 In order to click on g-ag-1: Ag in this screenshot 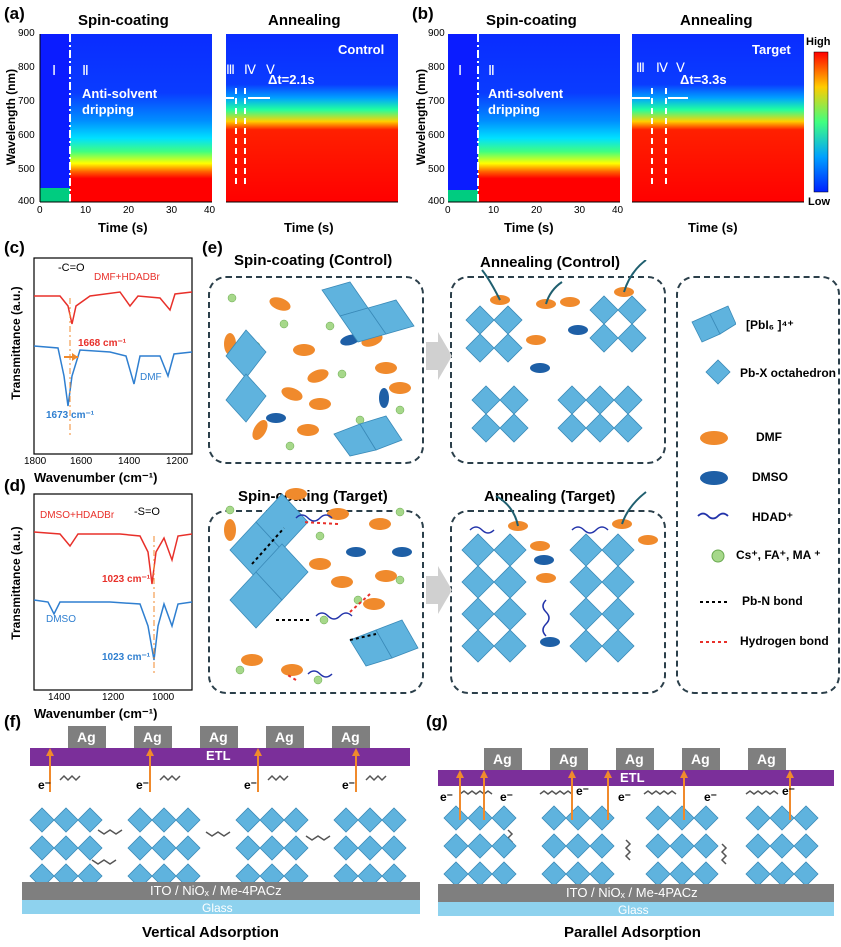, I will do `click(502, 759)`.